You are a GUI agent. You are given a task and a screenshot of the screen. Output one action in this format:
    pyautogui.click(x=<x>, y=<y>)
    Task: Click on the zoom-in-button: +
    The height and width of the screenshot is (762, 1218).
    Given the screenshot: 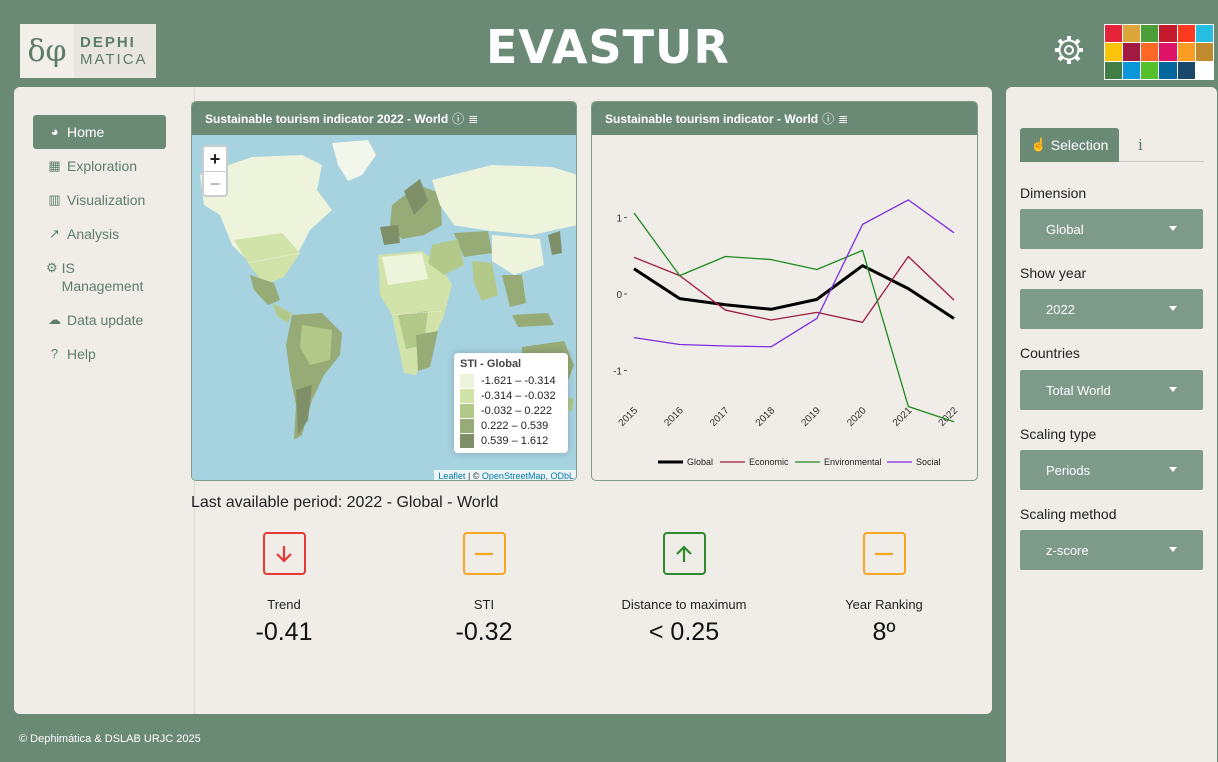 What is the action you would take?
    pyautogui.click(x=215, y=159)
    